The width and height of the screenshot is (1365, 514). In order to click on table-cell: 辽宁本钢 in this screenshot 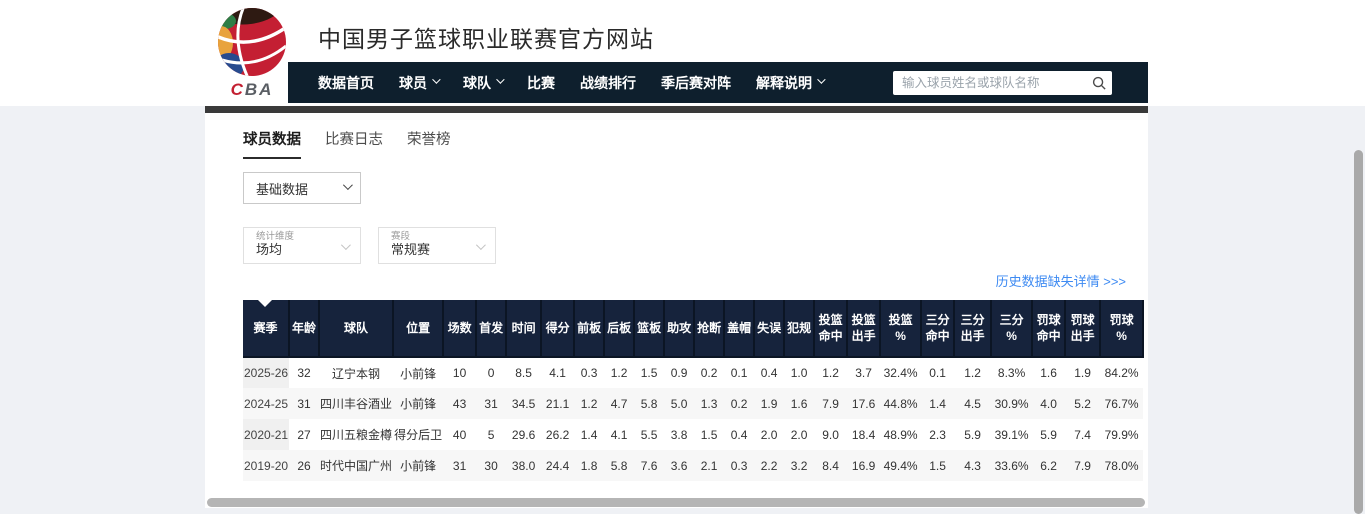, I will do `click(356, 372)`.